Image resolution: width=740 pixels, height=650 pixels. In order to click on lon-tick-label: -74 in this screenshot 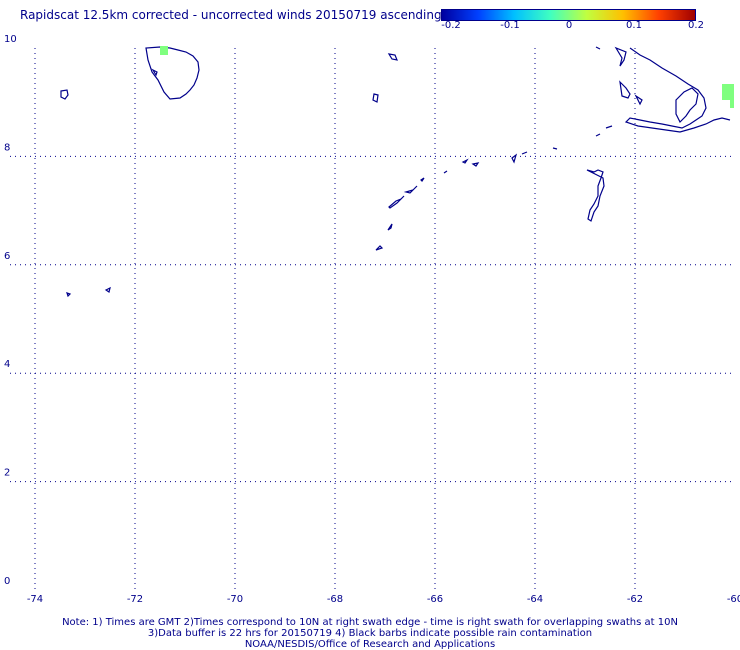, I will do `click(35, 599)`.